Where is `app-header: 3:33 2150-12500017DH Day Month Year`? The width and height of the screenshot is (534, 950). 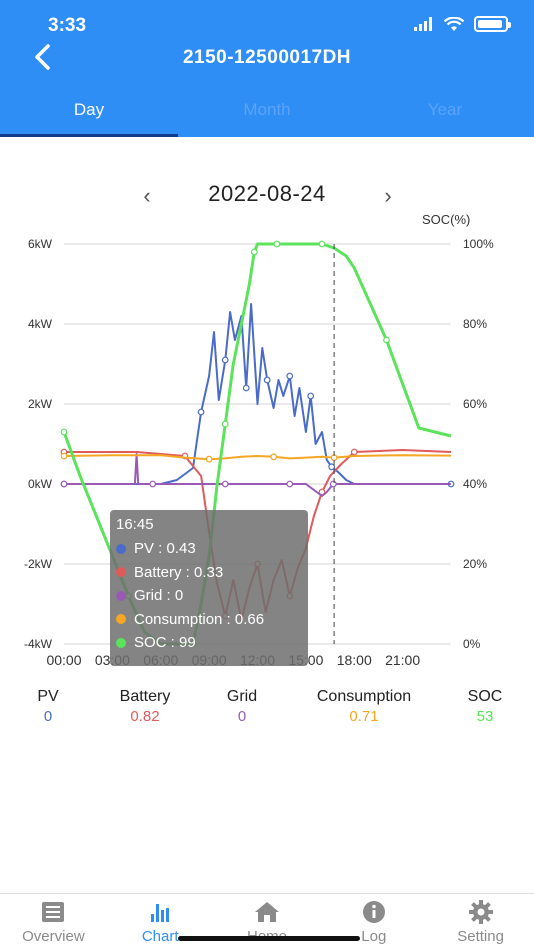 app-header: 3:33 2150-12500017DH Day Month Year is located at coordinates (267, 68).